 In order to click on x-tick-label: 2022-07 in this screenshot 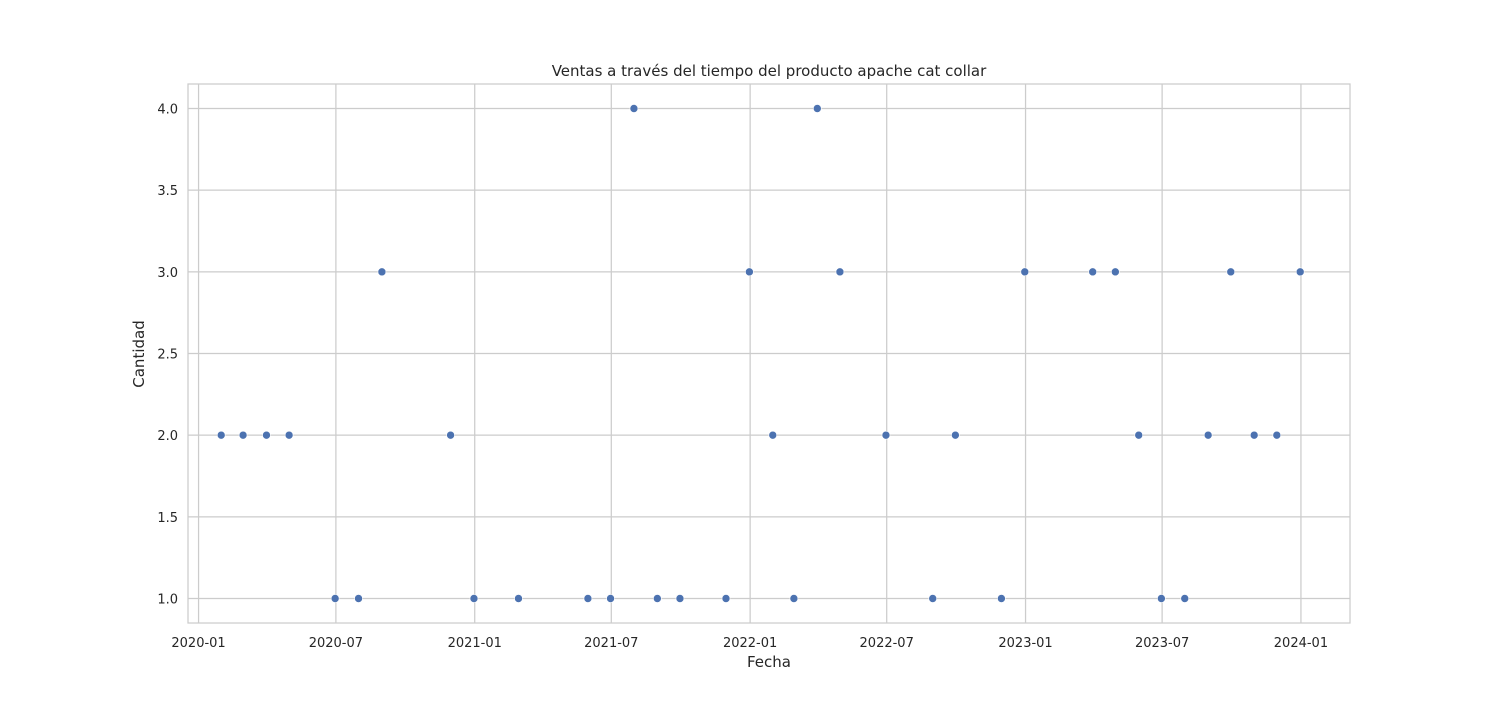, I will do `click(887, 643)`.